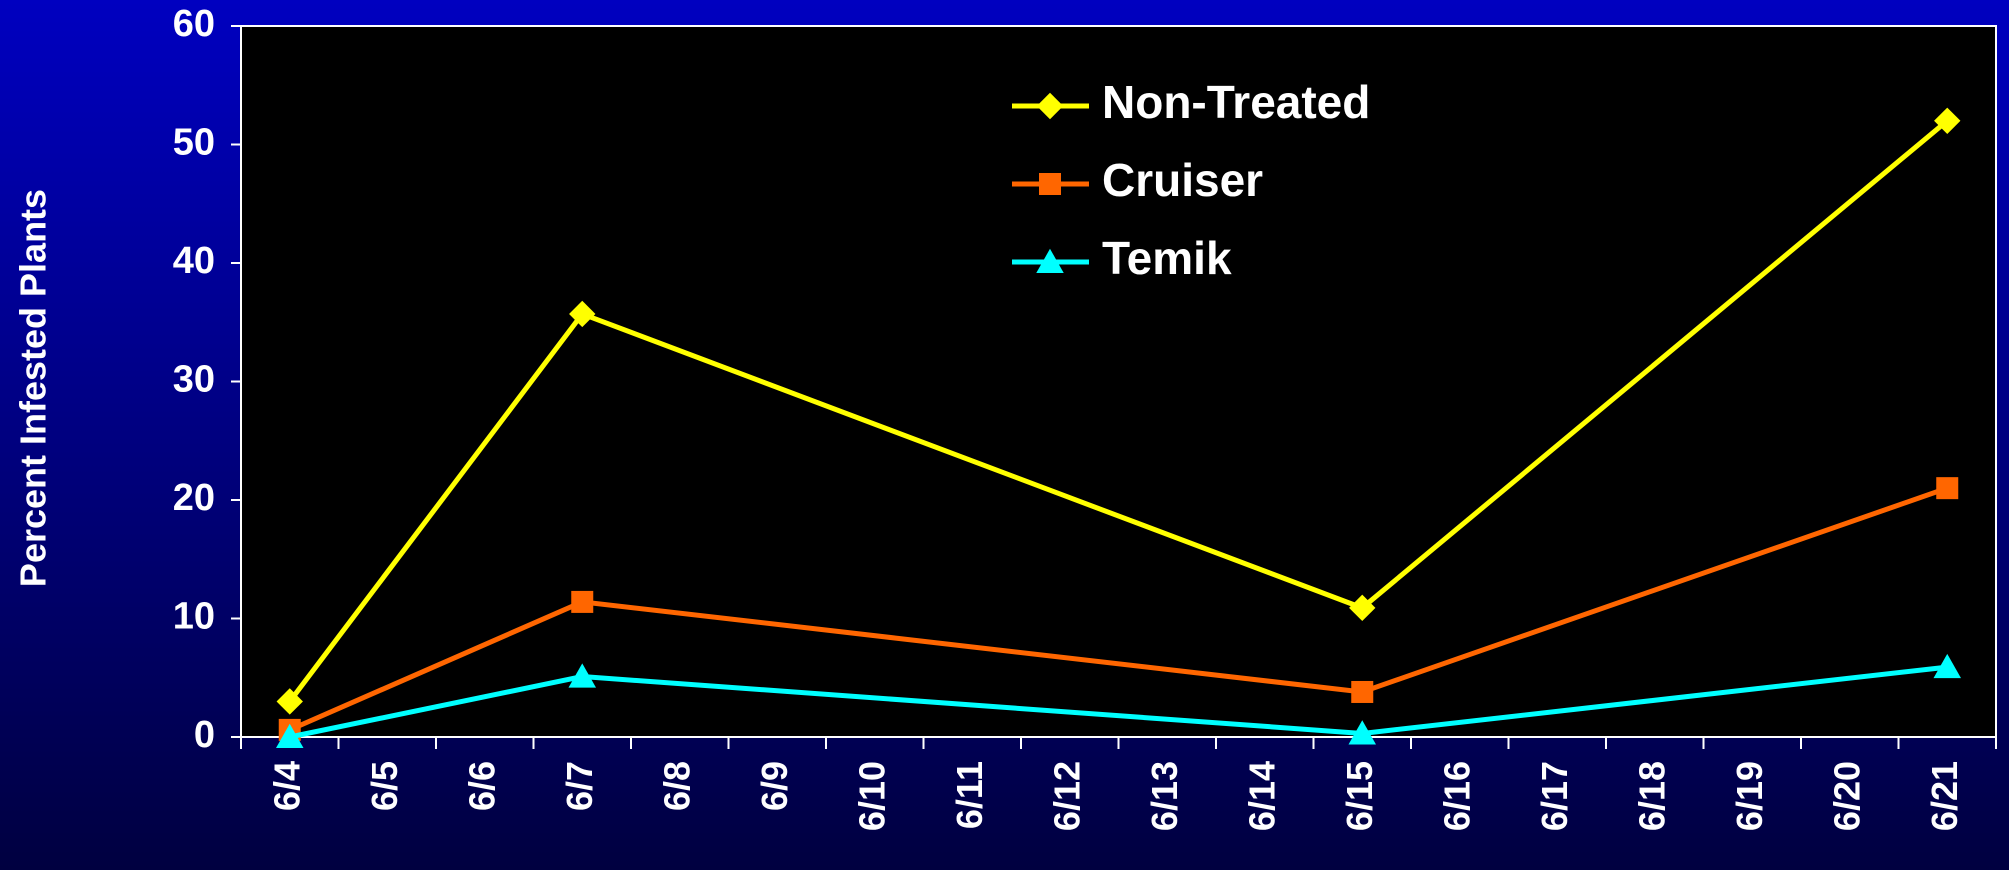  What do you see at coordinates (33, 388) in the screenshot?
I see `y-axis-title: Percent Infested Plants` at bounding box center [33, 388].